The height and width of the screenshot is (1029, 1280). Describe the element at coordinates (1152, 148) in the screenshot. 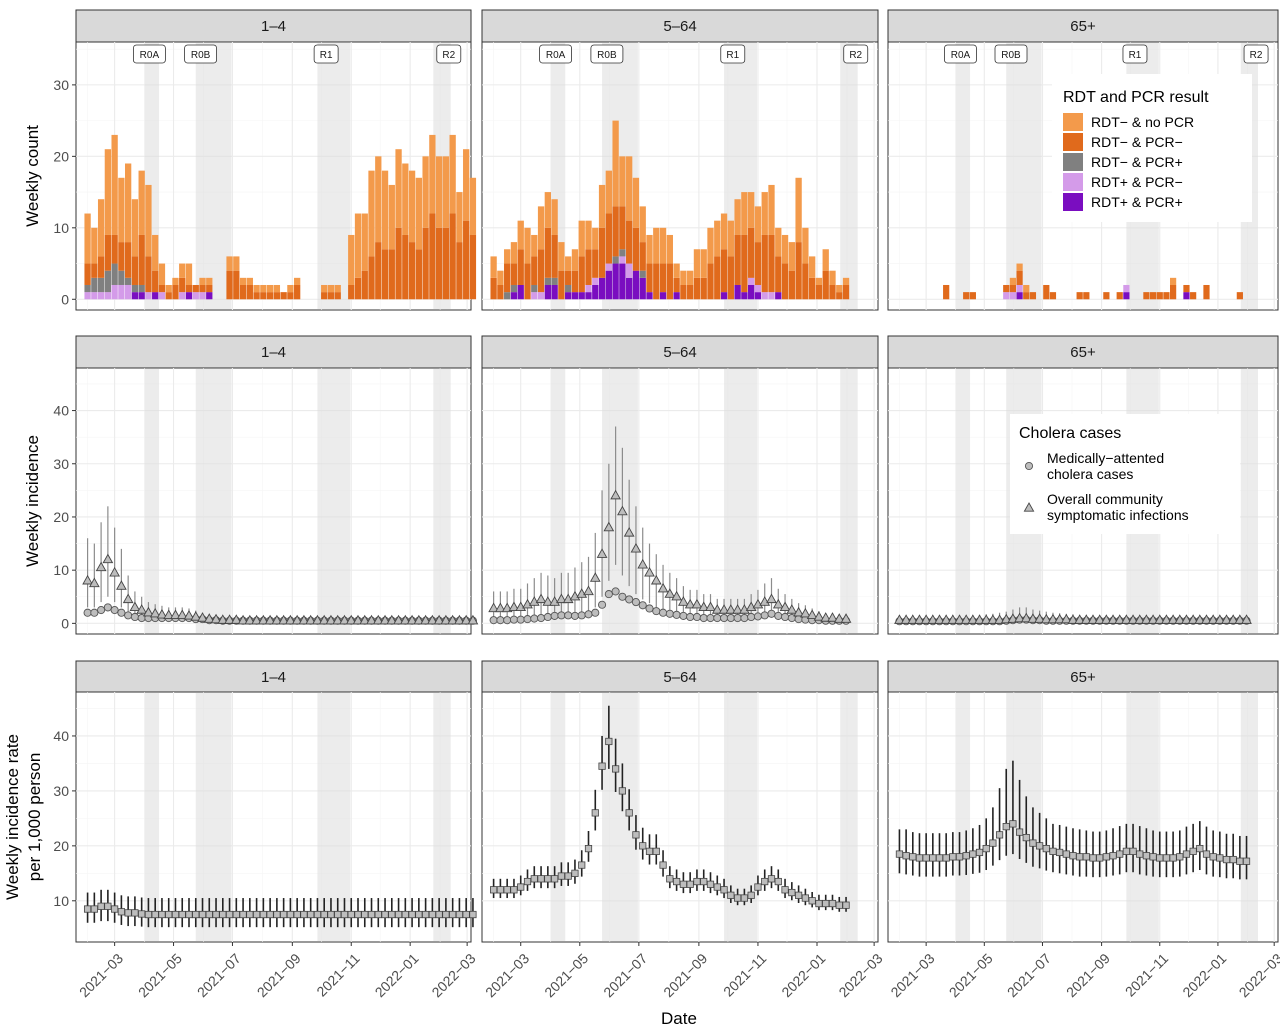

I see `legend-background` at that location.